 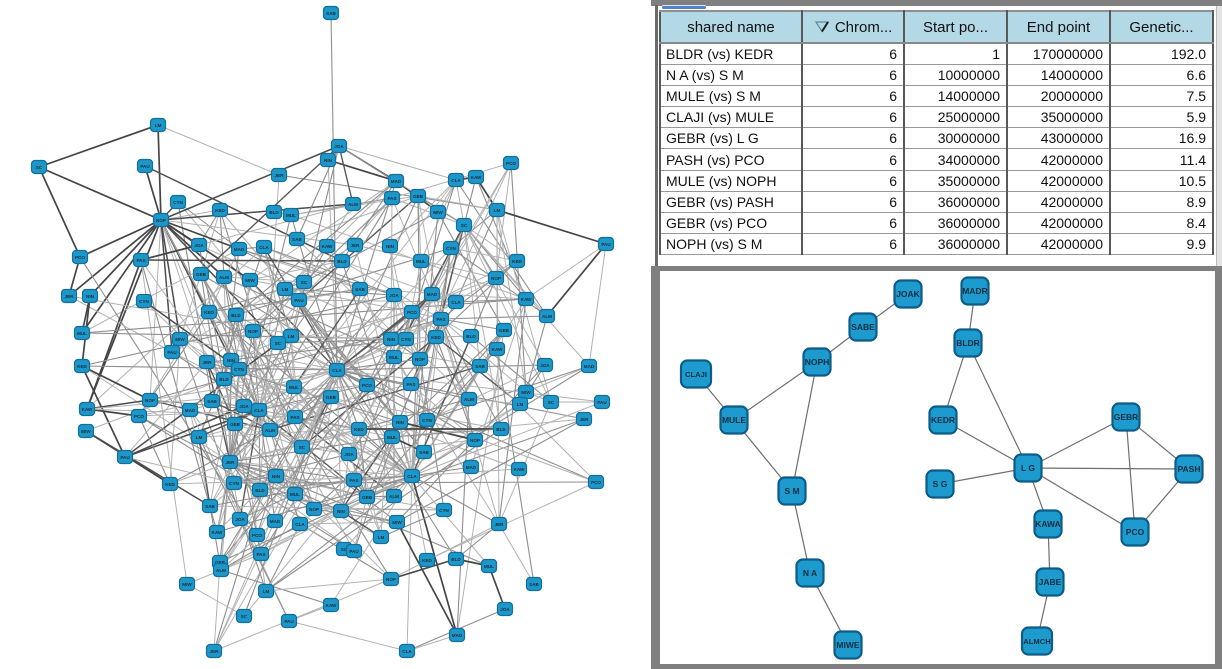 I want to click on svg-text: ALM, so click(x=353, y=204).